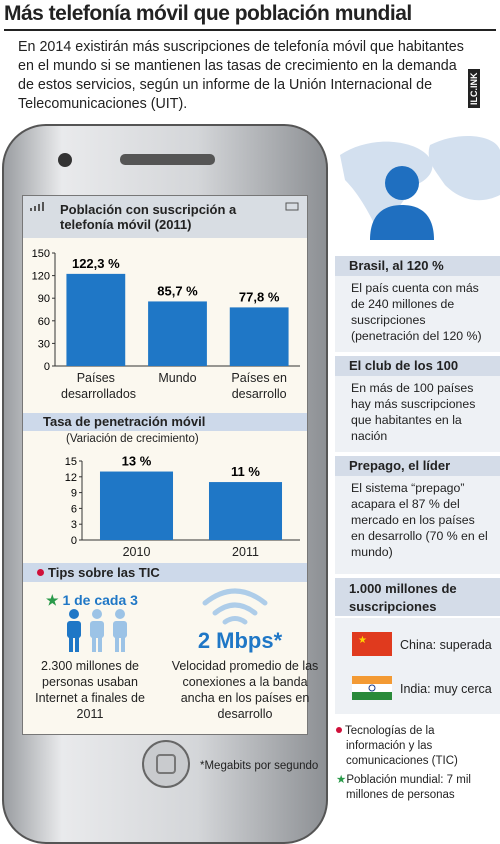  I want to click on category-label-box: Países en desarrollo, so click(259, 386).